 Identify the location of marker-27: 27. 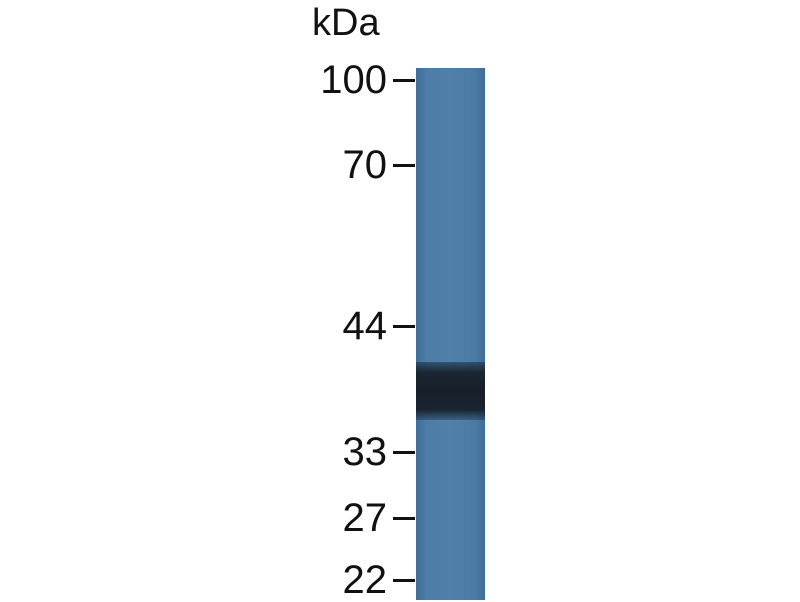
(357, 518).